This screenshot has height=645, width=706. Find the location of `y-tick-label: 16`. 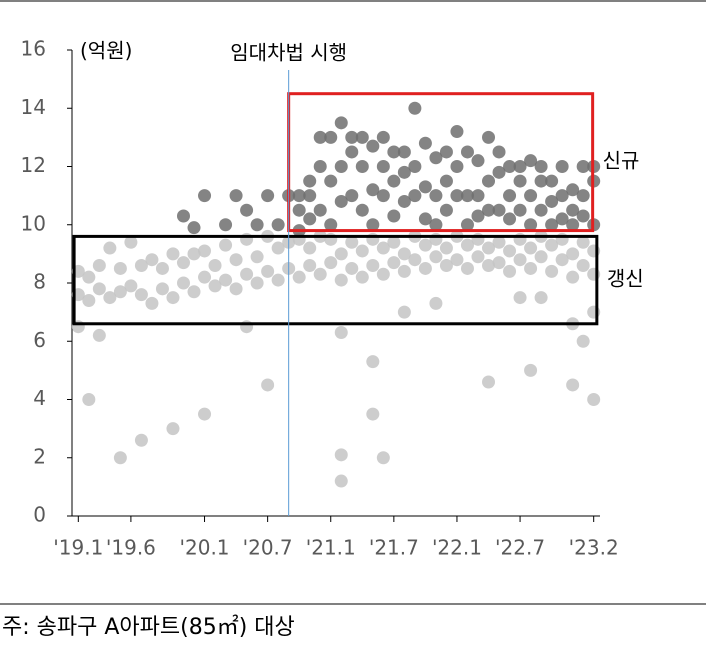

y-tick-label: 16 is located at coordinates (33, 49).